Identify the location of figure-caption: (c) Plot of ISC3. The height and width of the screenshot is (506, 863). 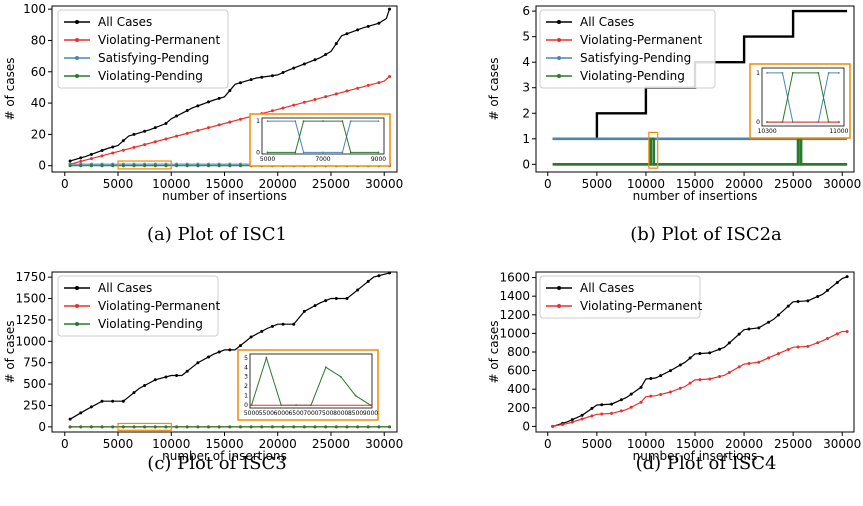
(216, 463).